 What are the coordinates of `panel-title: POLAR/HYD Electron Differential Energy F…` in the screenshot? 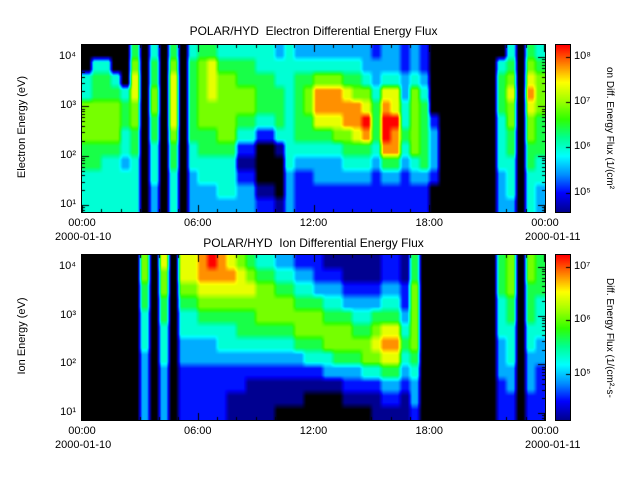 It's located at (313, 31).